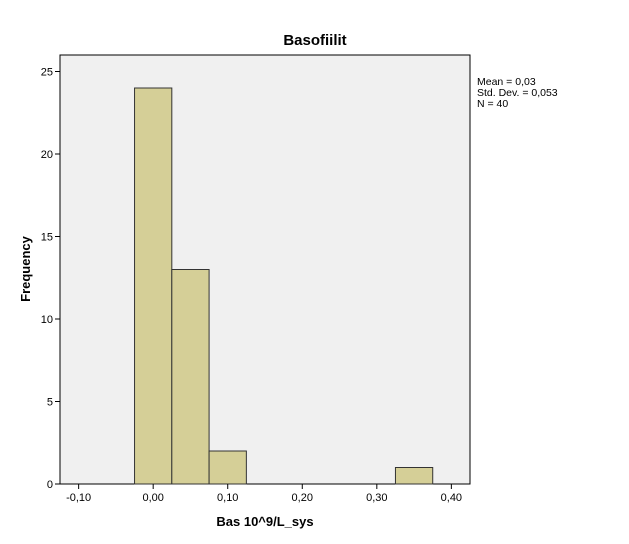 This screenshot has height=544, width=629. Describe the element at coordinates (47, 238) in the screenshot. I see `y-tick-label-3: 15` at that location.